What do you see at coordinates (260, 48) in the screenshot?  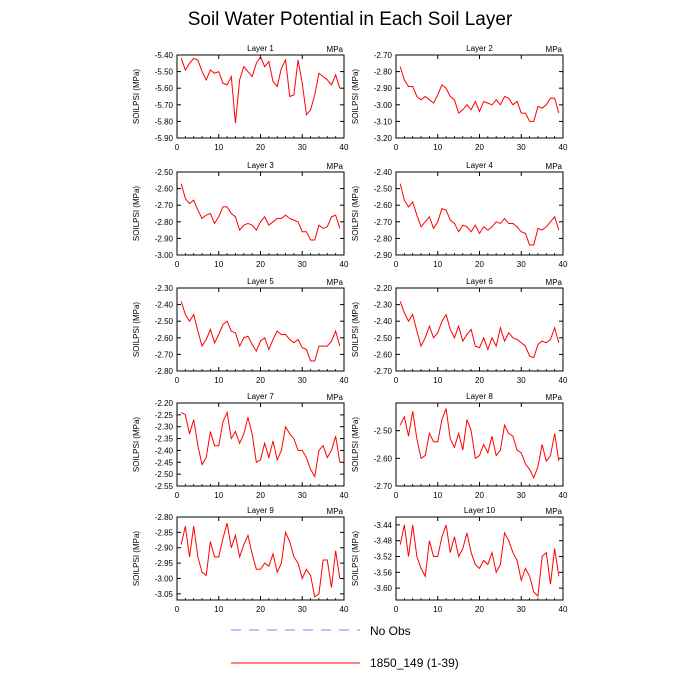 I see `panel-title: Layer 1` at bounding box center [260, 48].